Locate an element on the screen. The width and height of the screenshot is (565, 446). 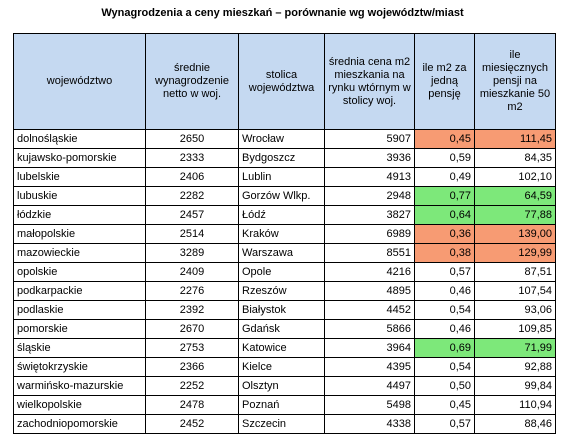
cell-wynagrodzenie: 3289 is located at coordinates (192, 253).